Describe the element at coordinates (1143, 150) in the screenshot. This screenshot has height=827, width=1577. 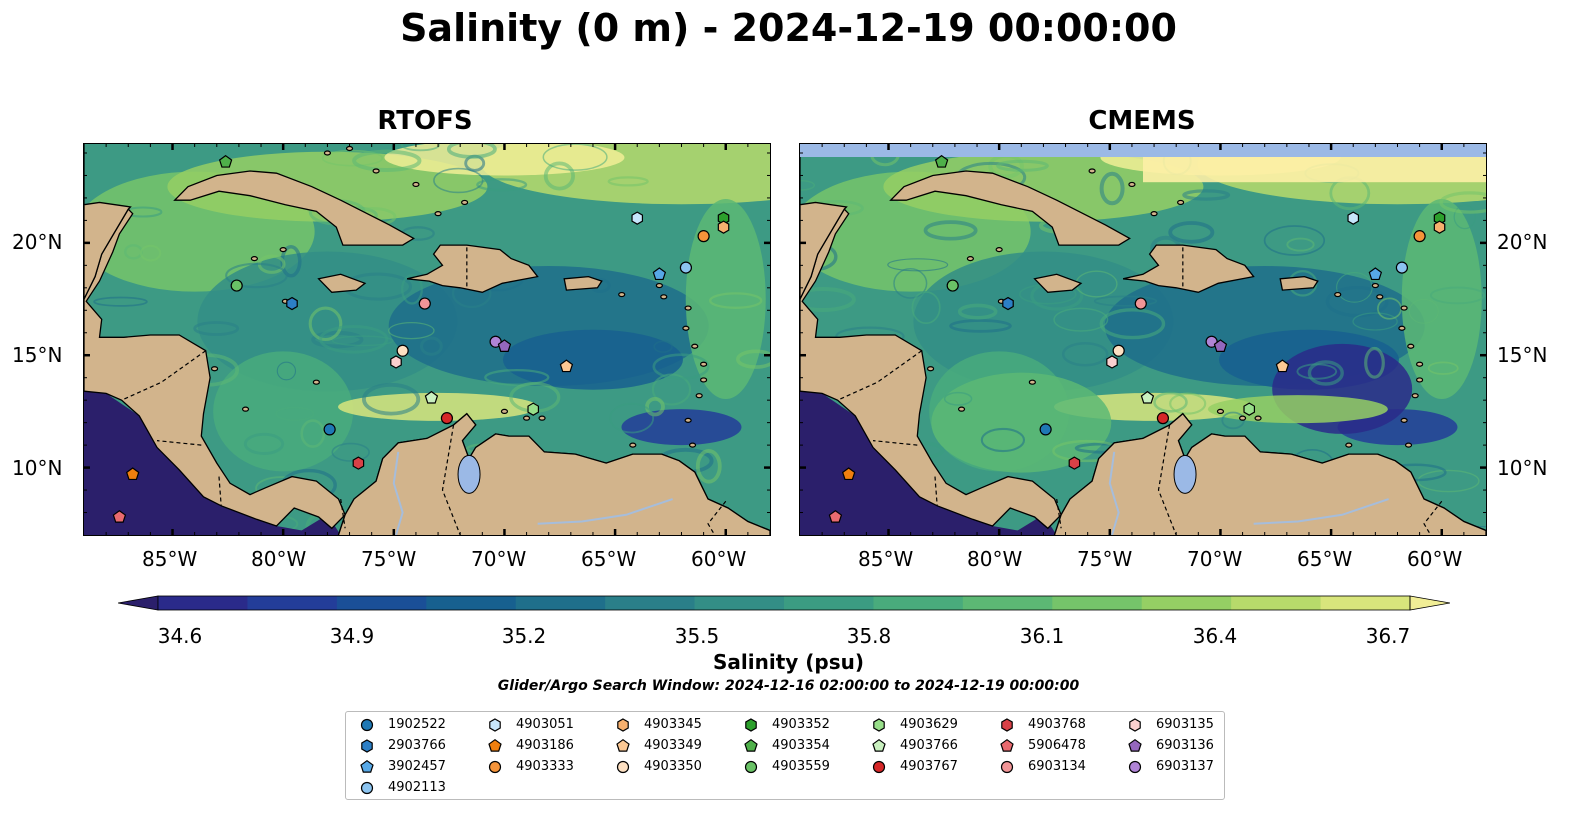
I see `nodata-band` at that location.